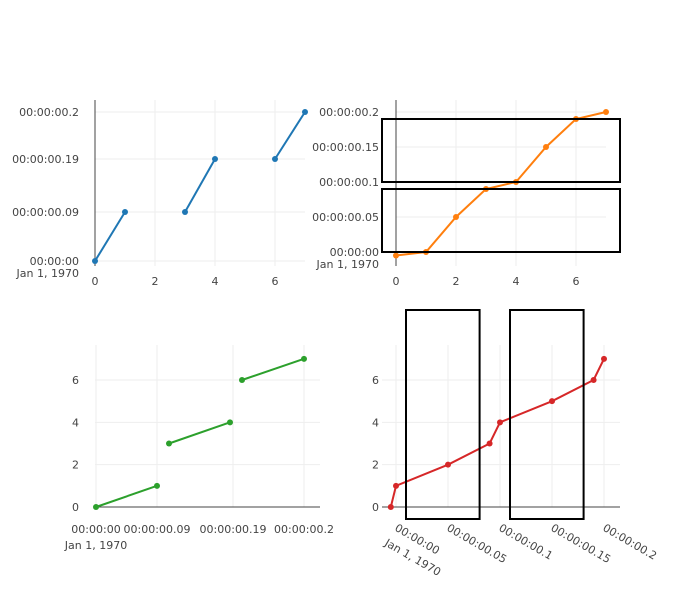 The image size is (700, 605). I want to click on x-tick-label: 00:00:00.2, so click(304, 529).